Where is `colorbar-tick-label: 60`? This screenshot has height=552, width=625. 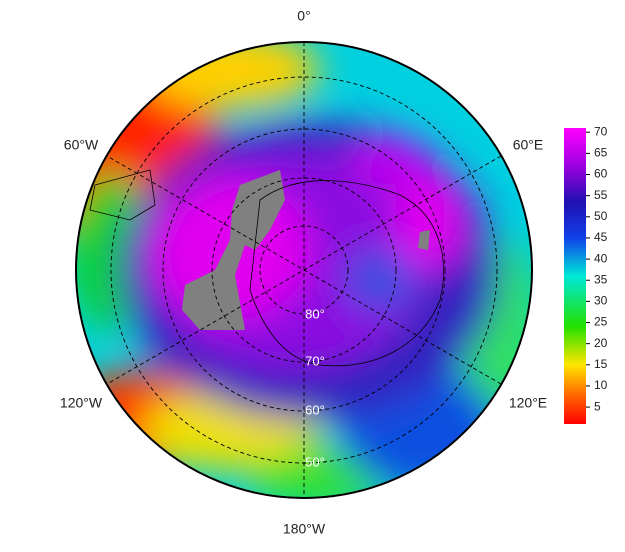 colorbar-tick-label: 60 is located at coordinates (601, 174).